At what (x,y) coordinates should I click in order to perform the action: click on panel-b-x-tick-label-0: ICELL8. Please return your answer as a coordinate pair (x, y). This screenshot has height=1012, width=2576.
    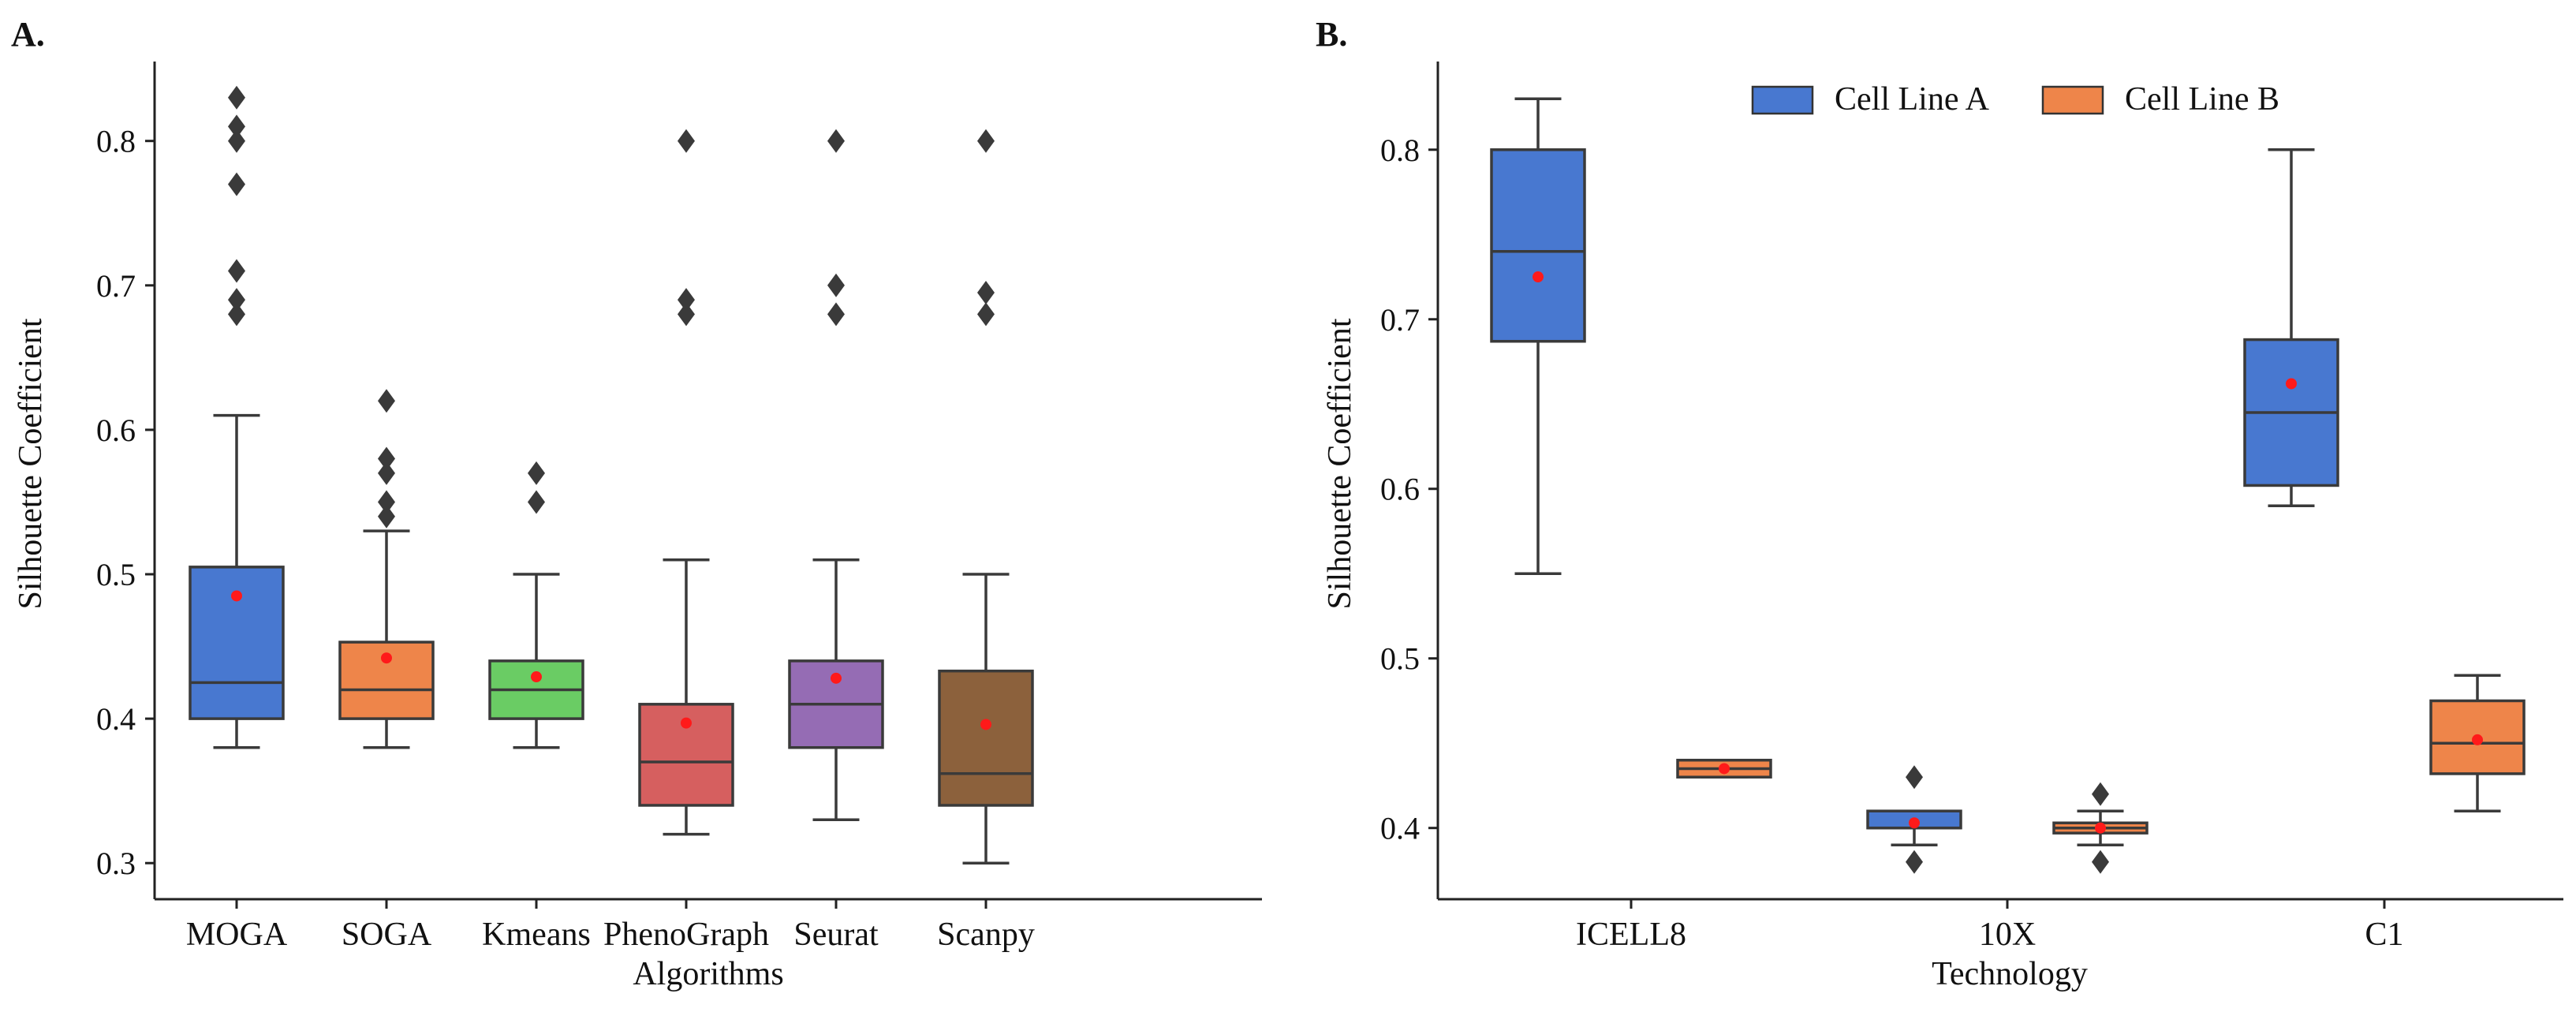
    Looking at the image, I should click on (1631, 935).